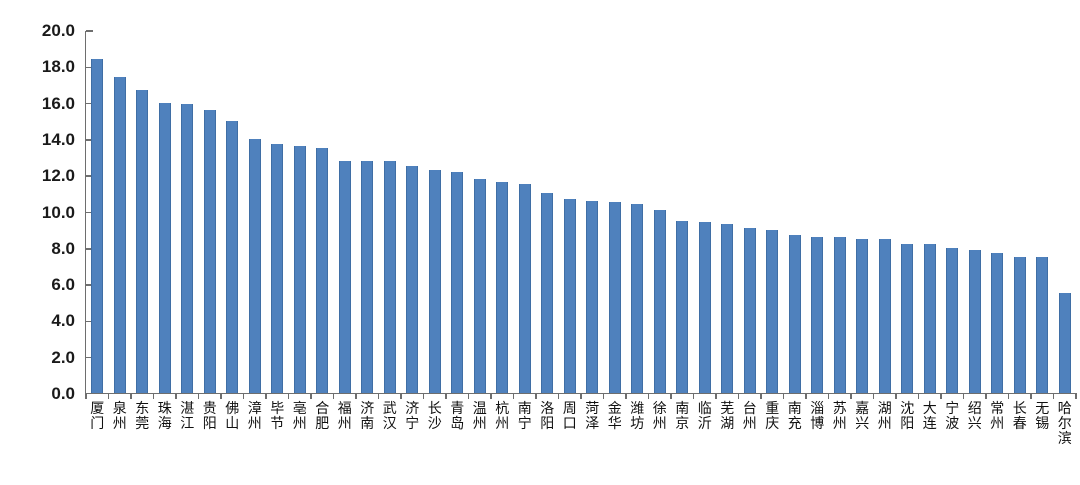 This screenshot has height=485, width=1080. Describe the element at coordinates (367, 415) in the screenshot. I see `x-axis-label: 济南` at that location.